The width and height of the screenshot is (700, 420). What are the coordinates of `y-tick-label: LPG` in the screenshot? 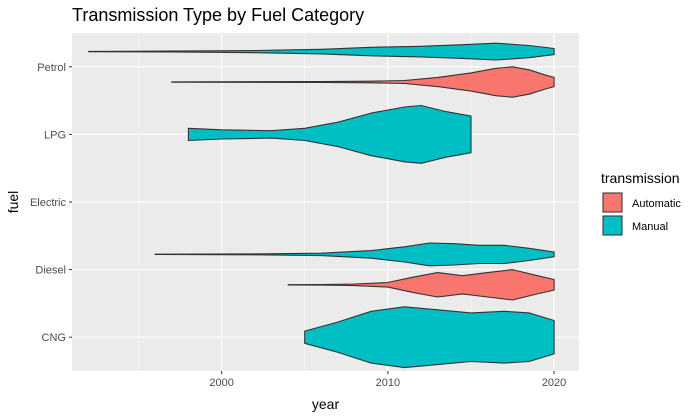 It's located at (55, 135).